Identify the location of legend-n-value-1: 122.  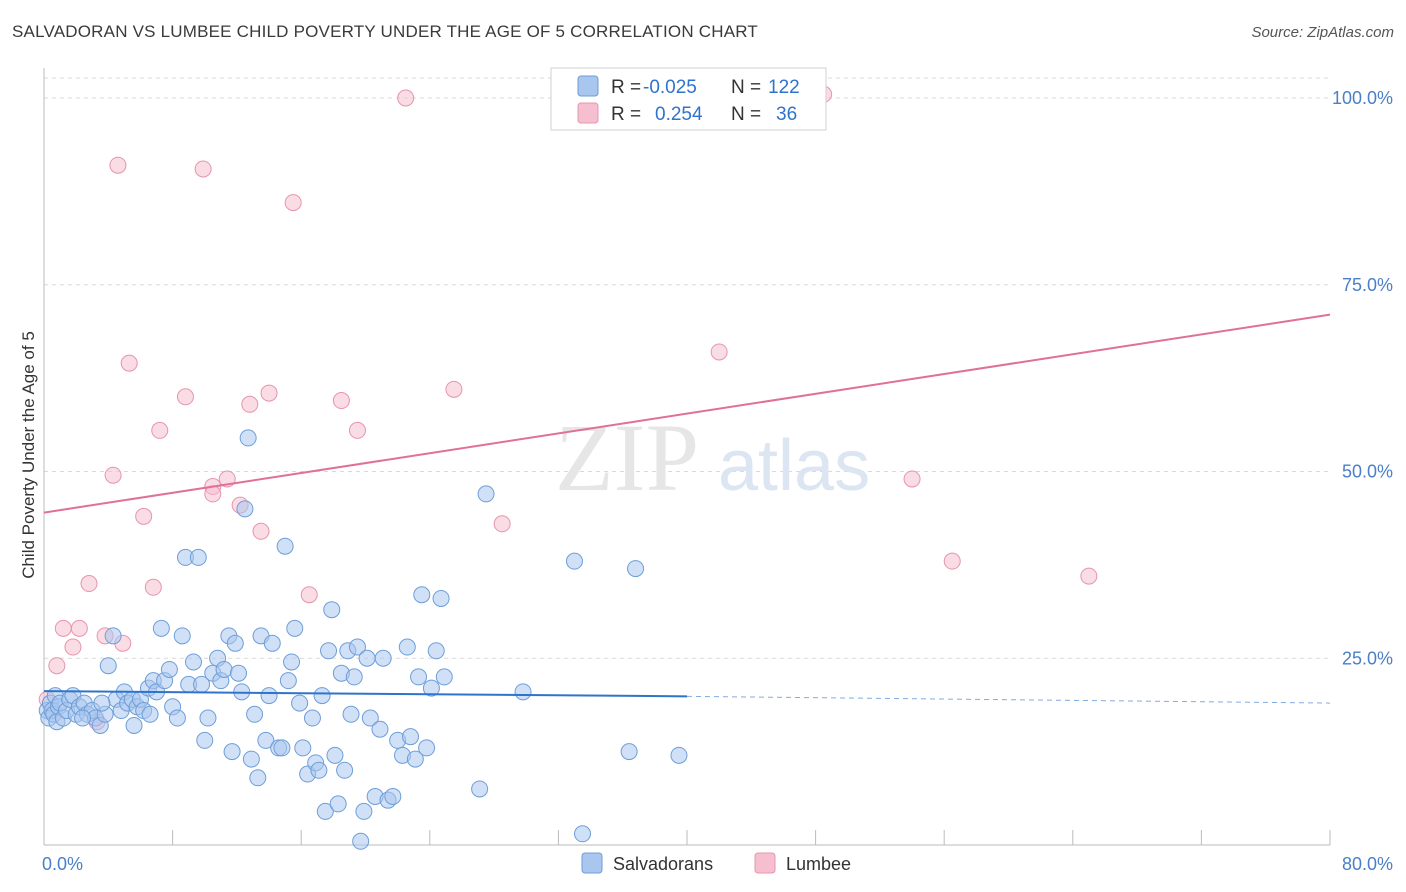
(784, 87).